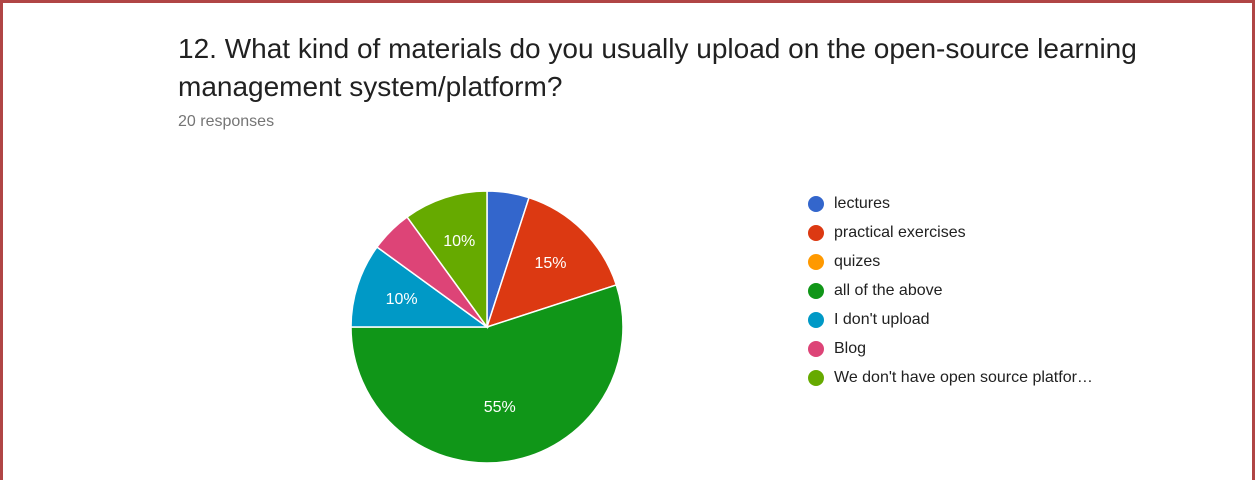 This screenshot has width=1255, height=480. What do you see at coordinates (950, 348) in the screenshot?
I see `legend-item-blog: Blog` at bounding box center [950, 348].